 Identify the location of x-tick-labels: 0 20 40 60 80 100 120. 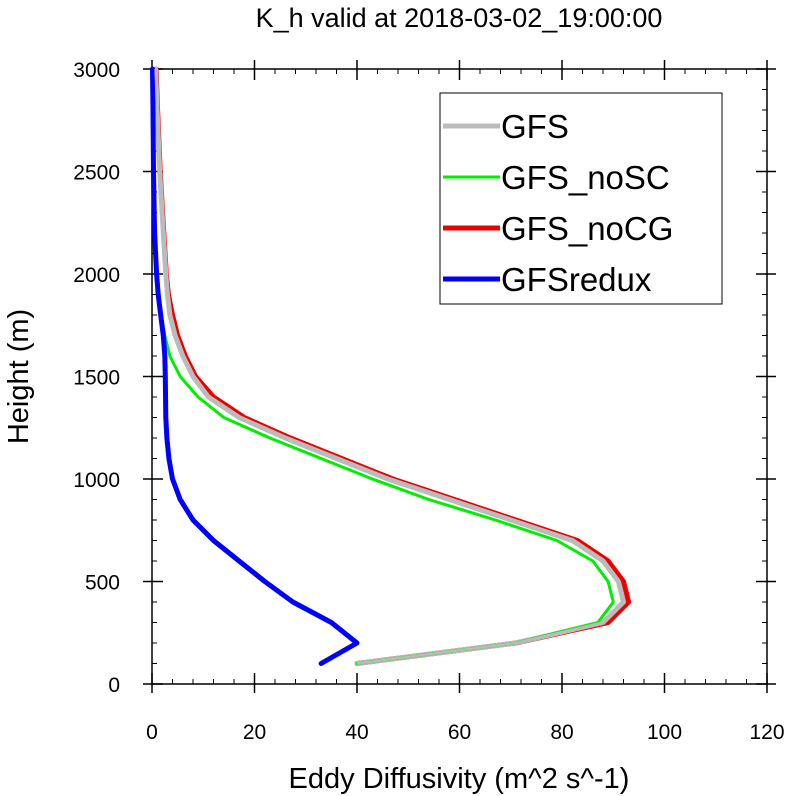
(465, 732).